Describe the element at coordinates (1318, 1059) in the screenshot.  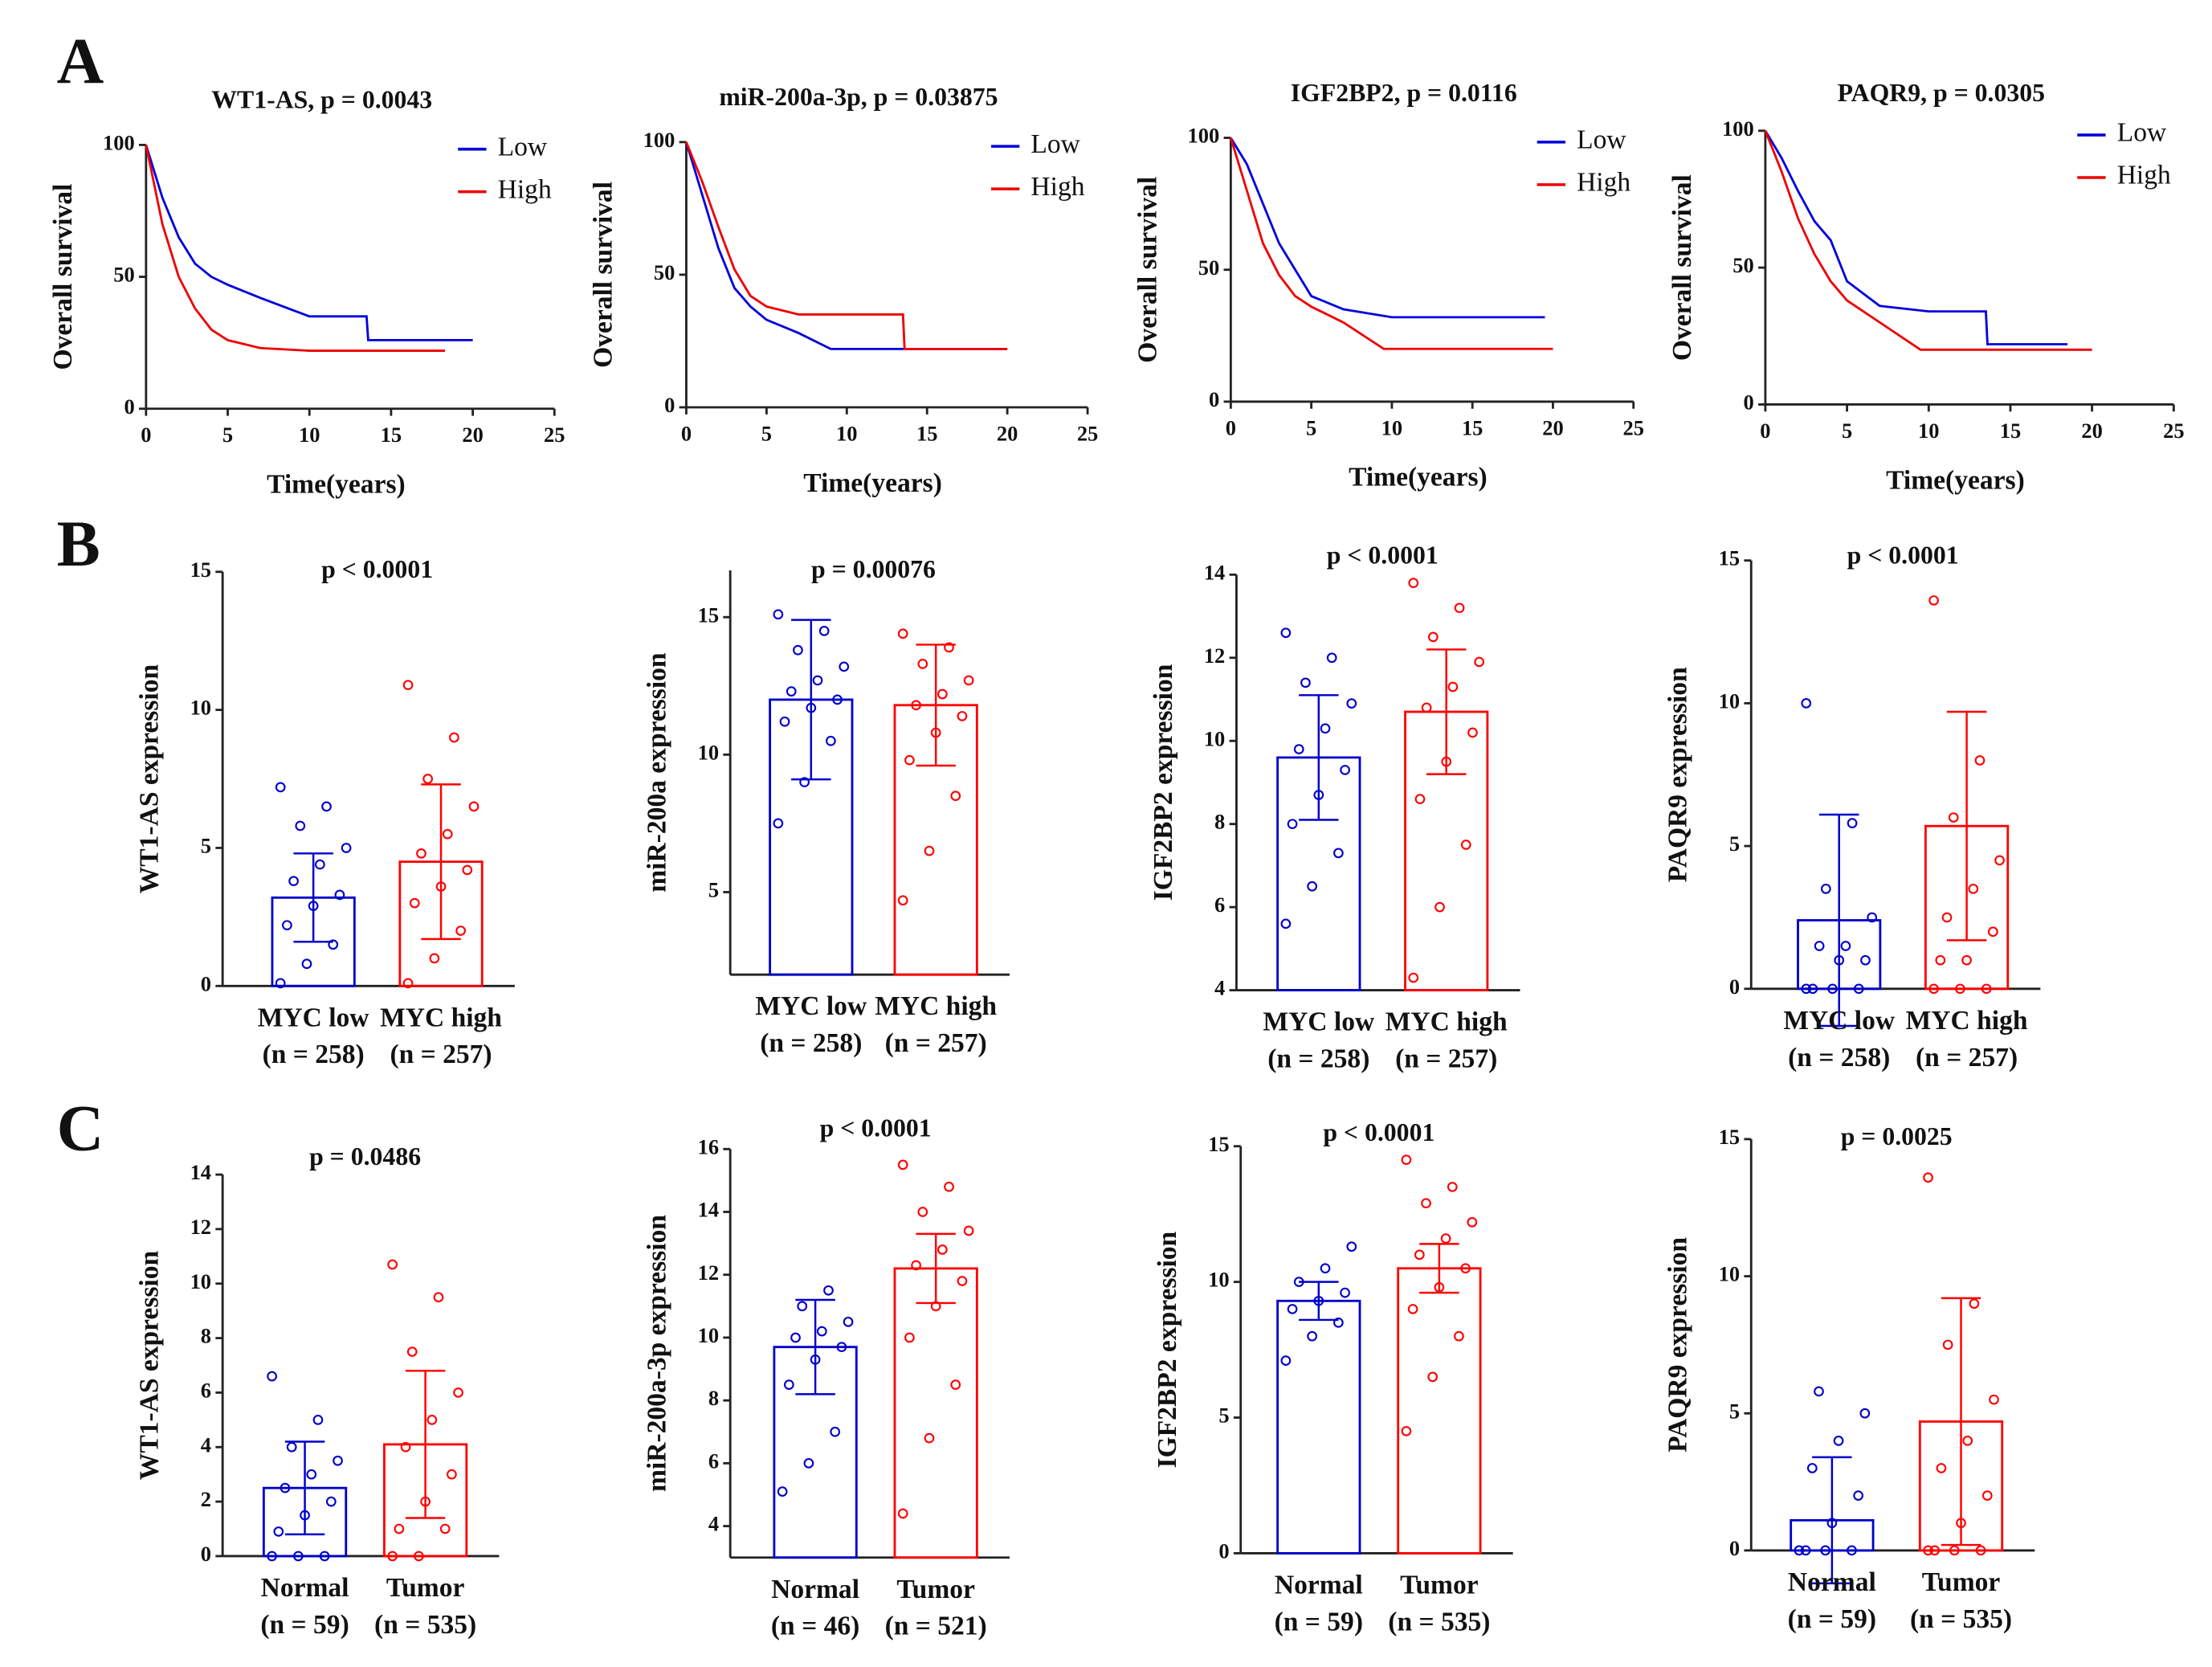
I see `category-count: (n = 258)` at that location.